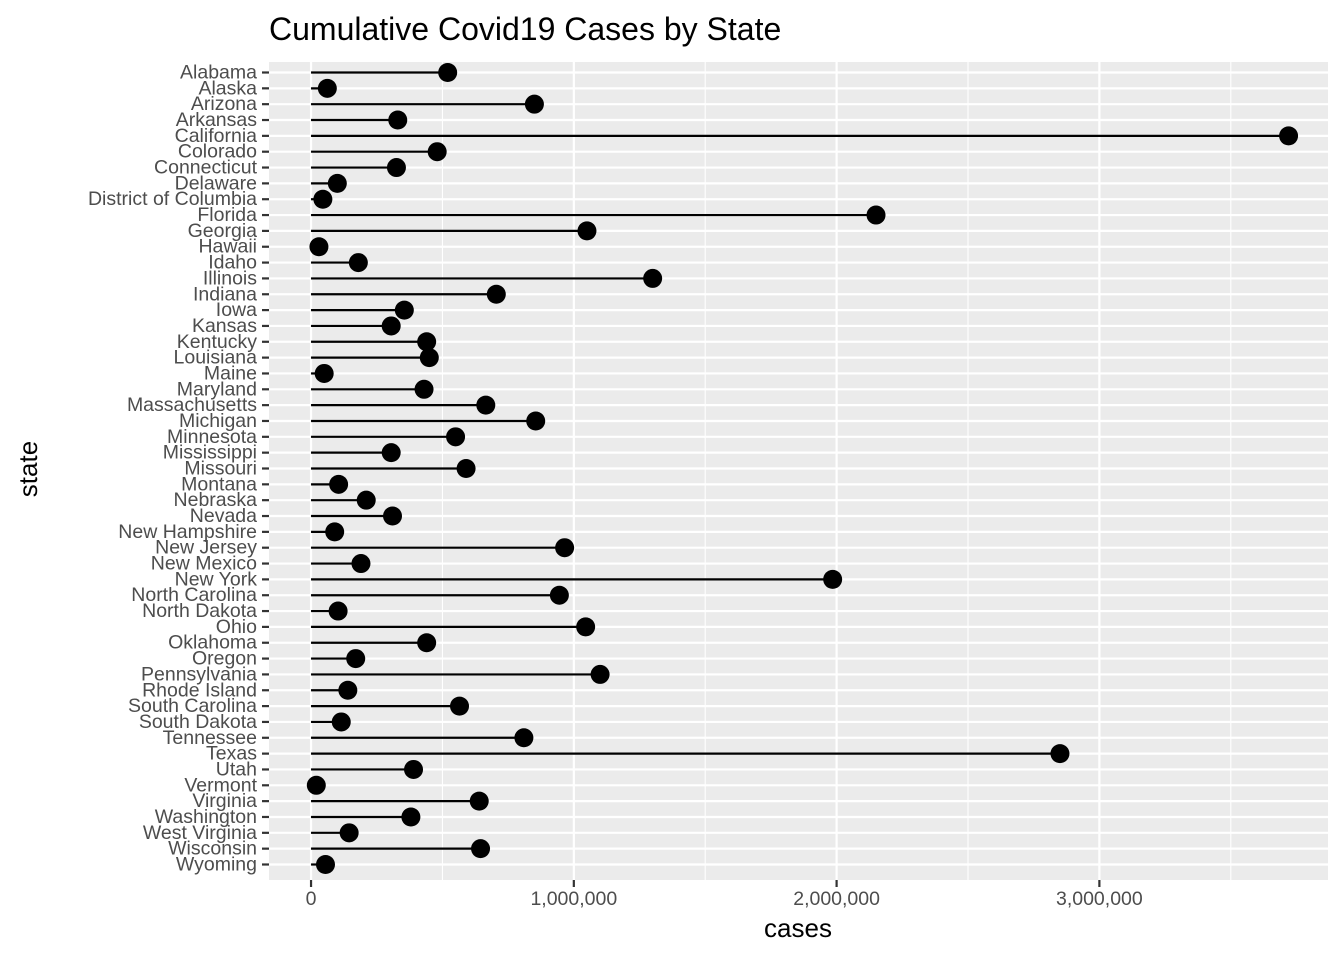 This screenshot has height=960, width=1344. Describe the element at coordinates (236, 769) in the screenshot. I see `y-tick-label: Utah` at that location.